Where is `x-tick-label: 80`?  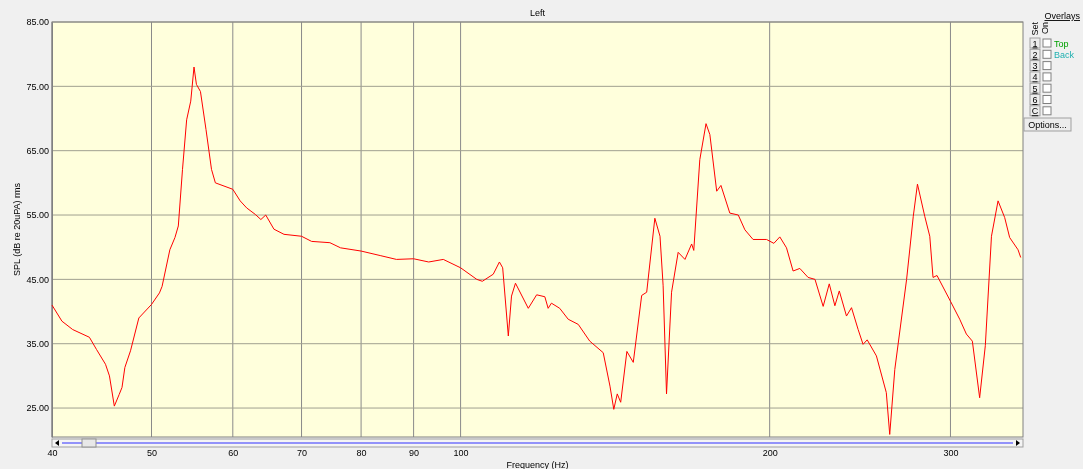
x-tick-label: 80 is located at coordinates (361, 453).